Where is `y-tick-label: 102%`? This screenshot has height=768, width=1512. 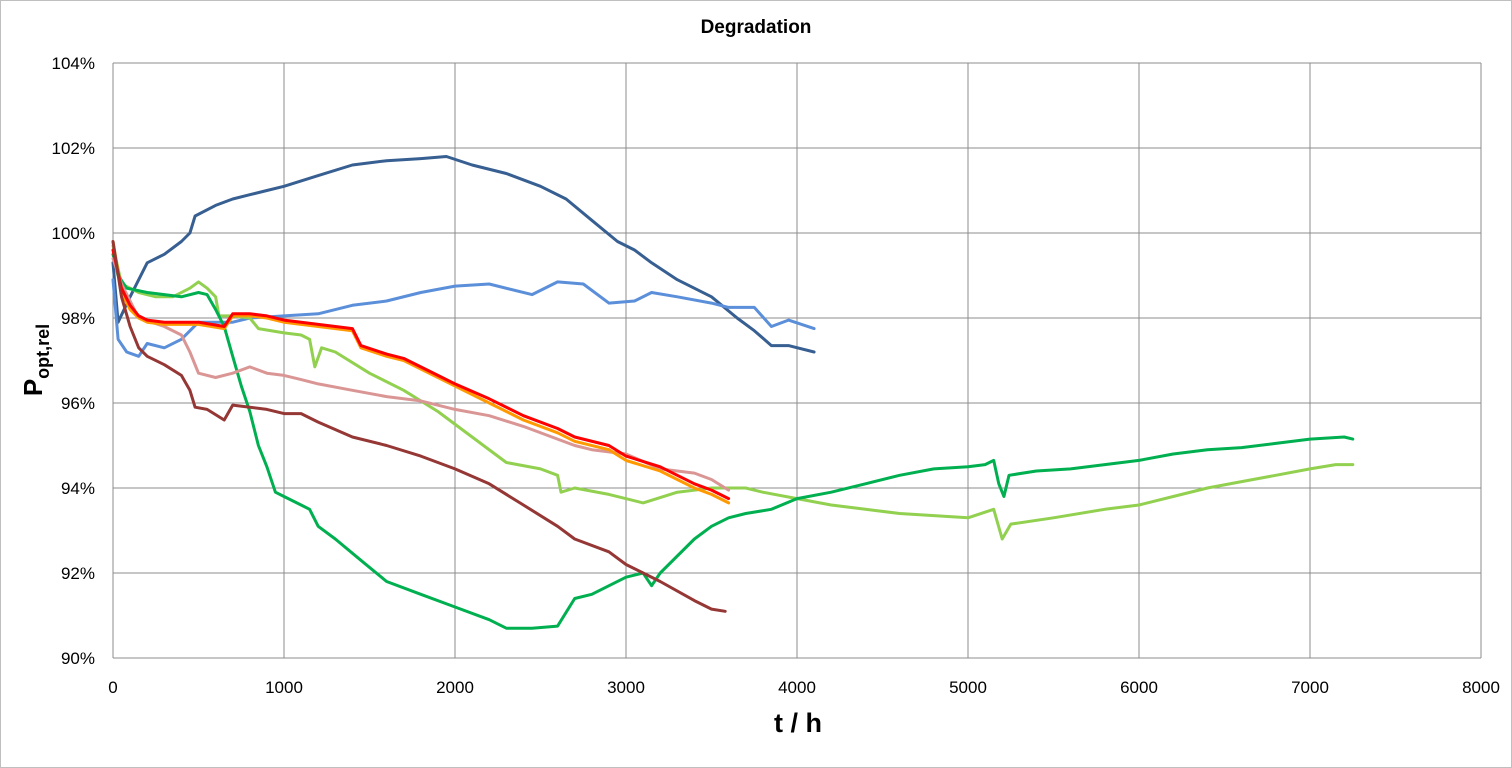 y-tick-label: 102% is located at coordinates (73, 148).